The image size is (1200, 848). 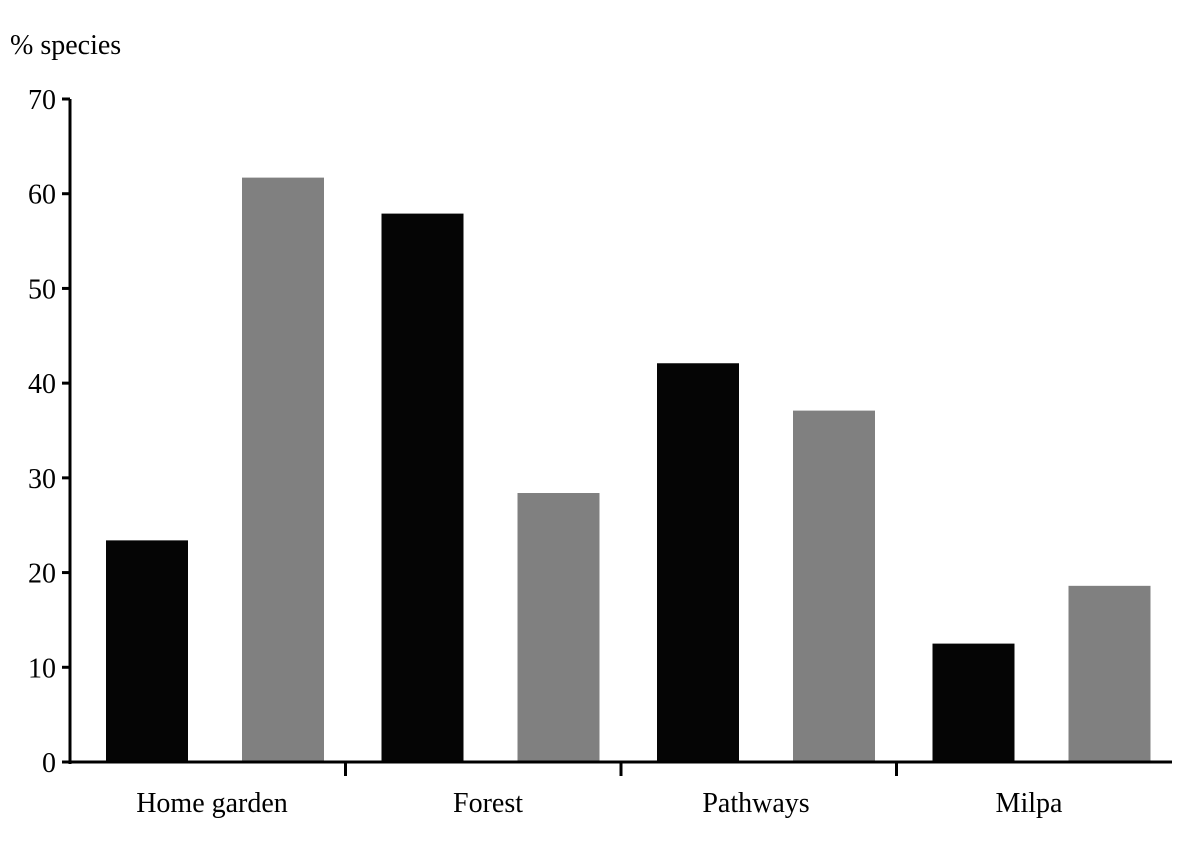 What do you see at coordinates (65, 45) in the screenshot?
I see `y-axis-label: % species` at bounding box center [65, 45].